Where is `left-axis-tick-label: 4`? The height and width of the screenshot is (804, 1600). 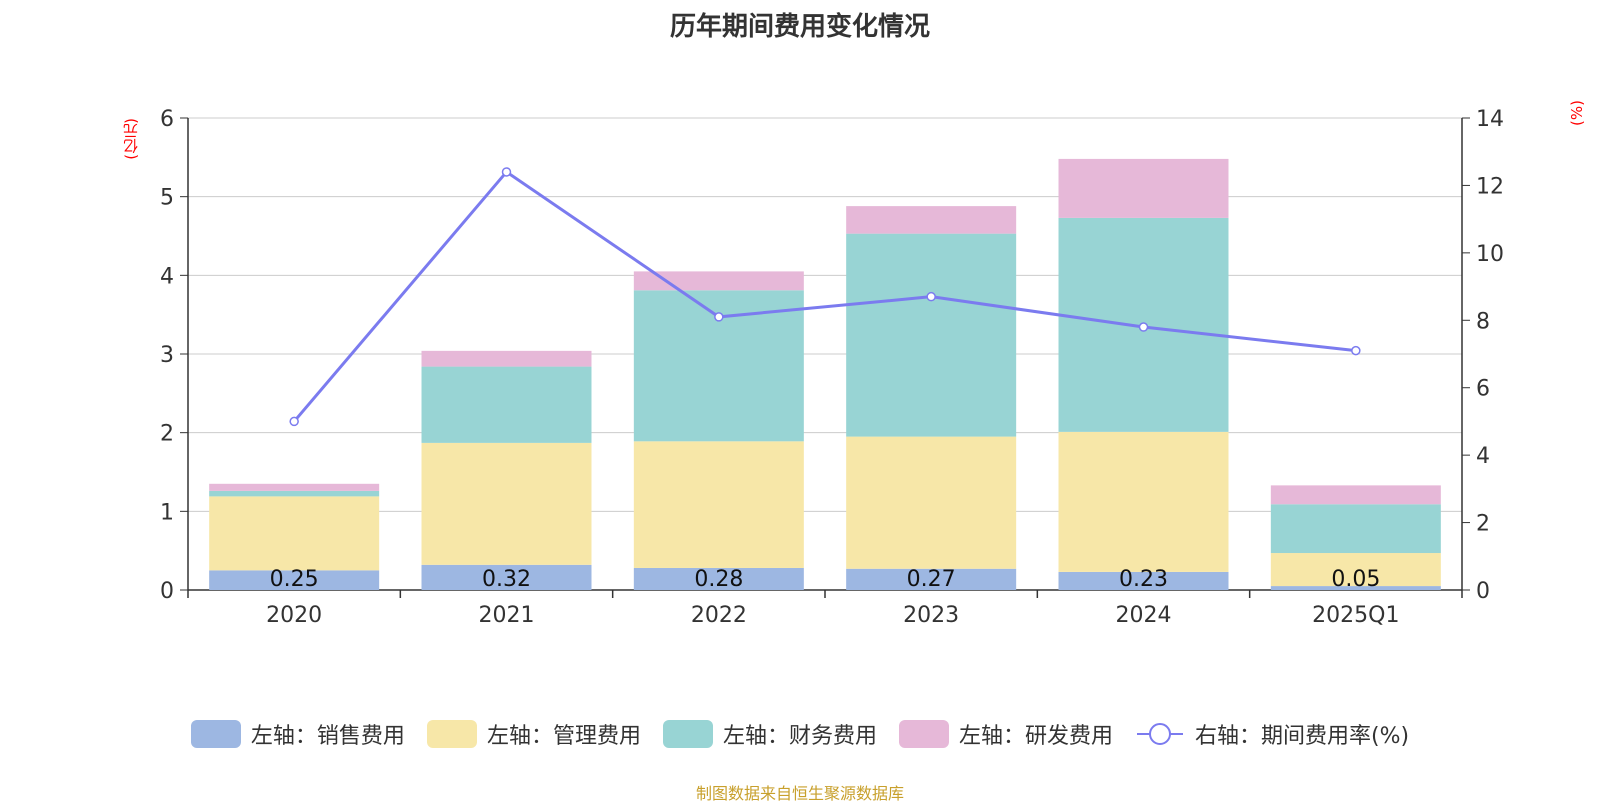
left-axis-tick-label: 4 is located at coordinates (167, 276).